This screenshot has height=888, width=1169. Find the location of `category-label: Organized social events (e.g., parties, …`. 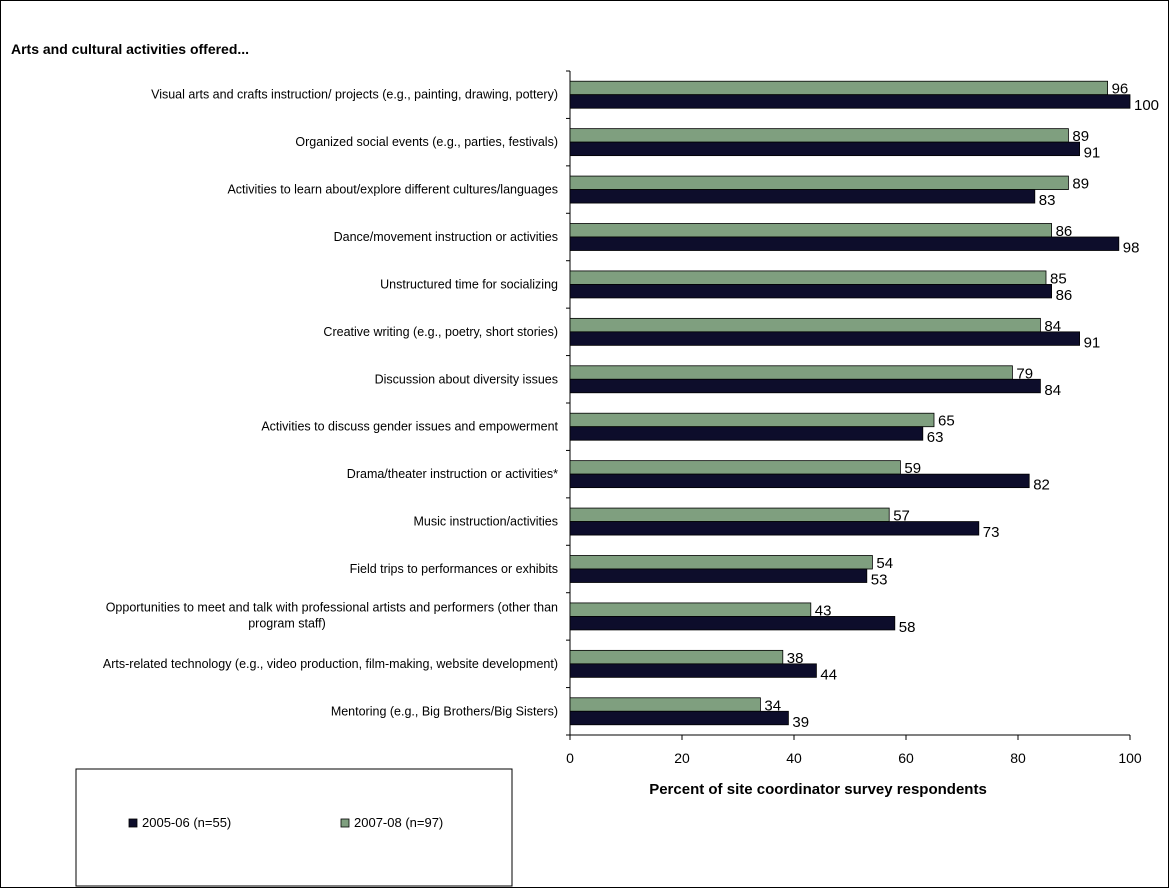

category-label: Organized social events (e.g., parties, … is located at coordinates (426, 142).